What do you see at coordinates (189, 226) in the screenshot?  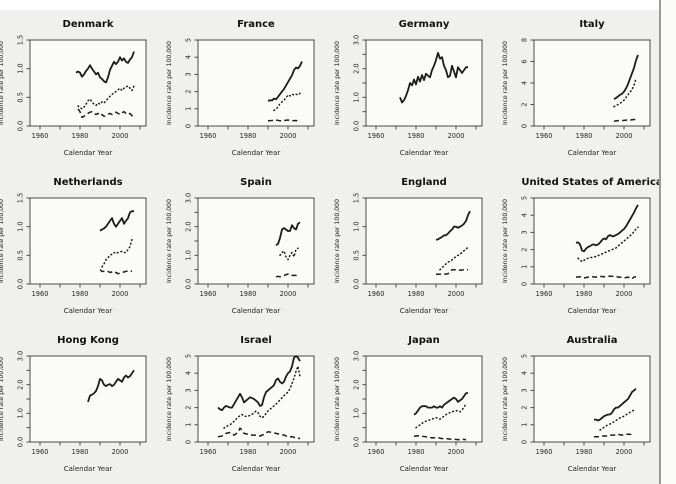 I see `y-tick-label: 2.0` at bounding box center [189, 226].